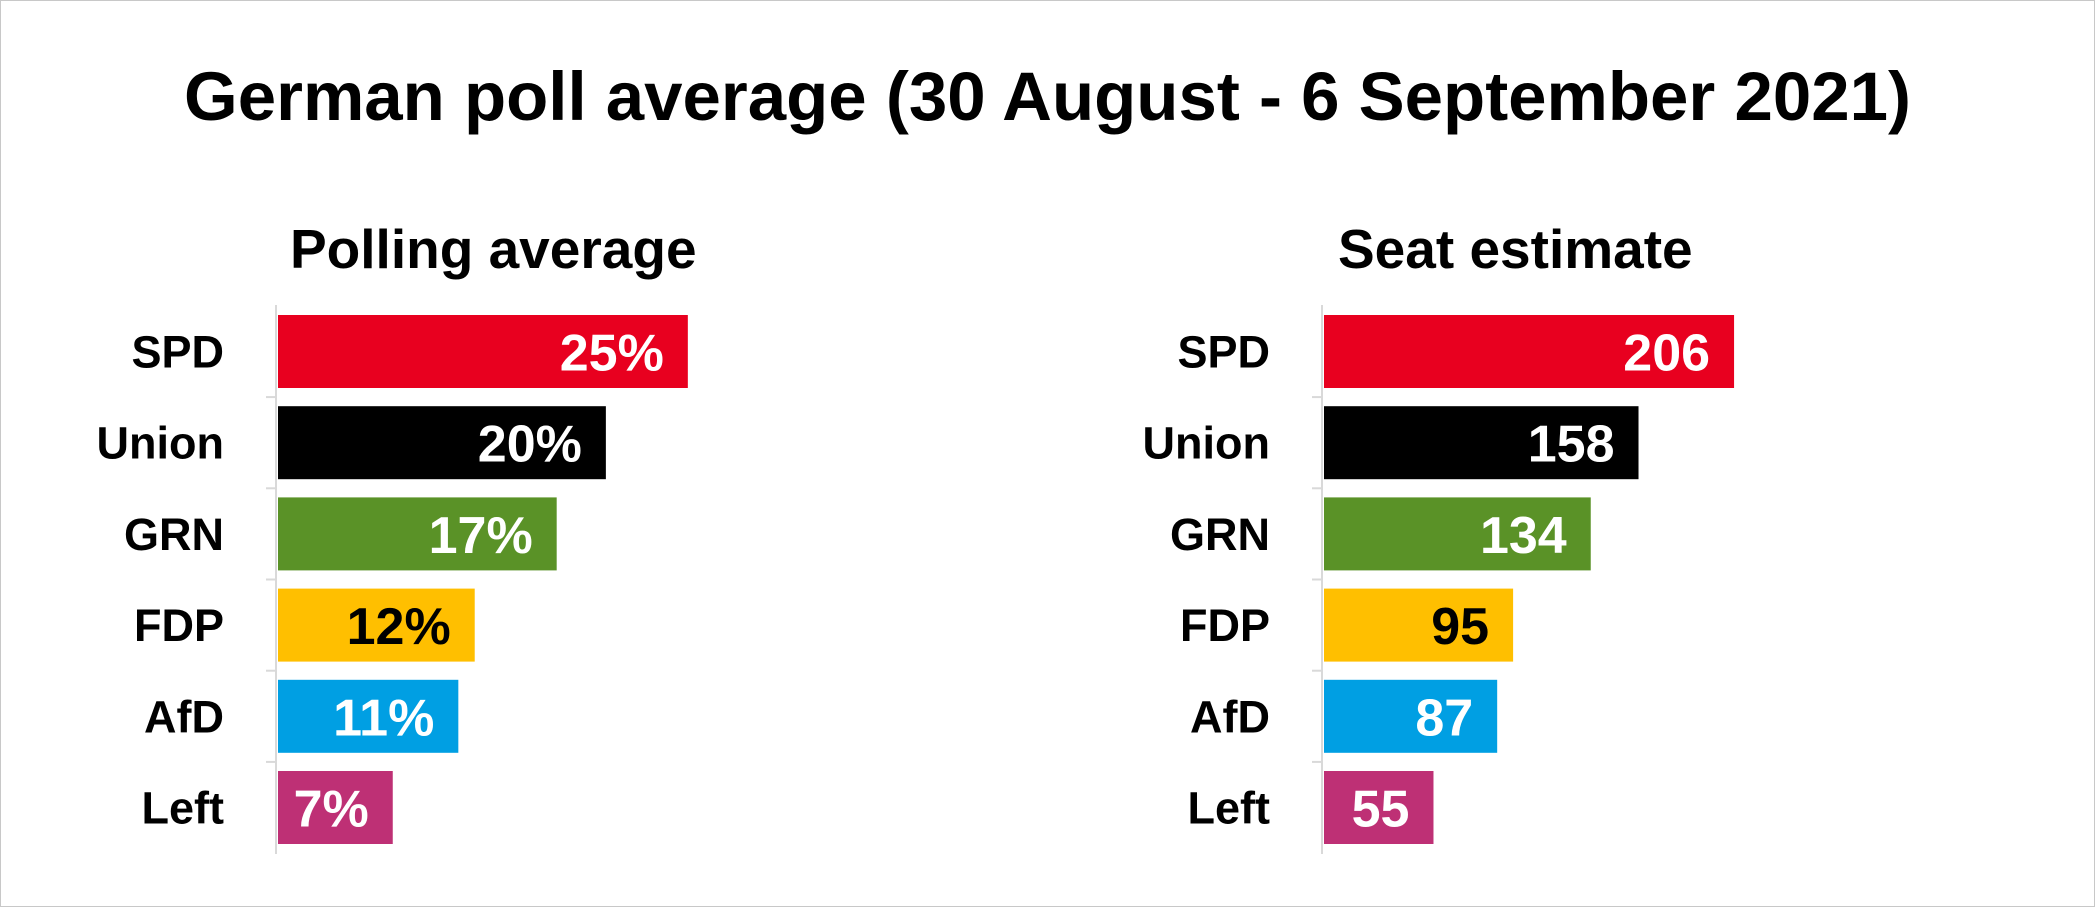 This screenshot has width=2095, height=907. I want to click on seats-bar-spd, so click(1529, 351).